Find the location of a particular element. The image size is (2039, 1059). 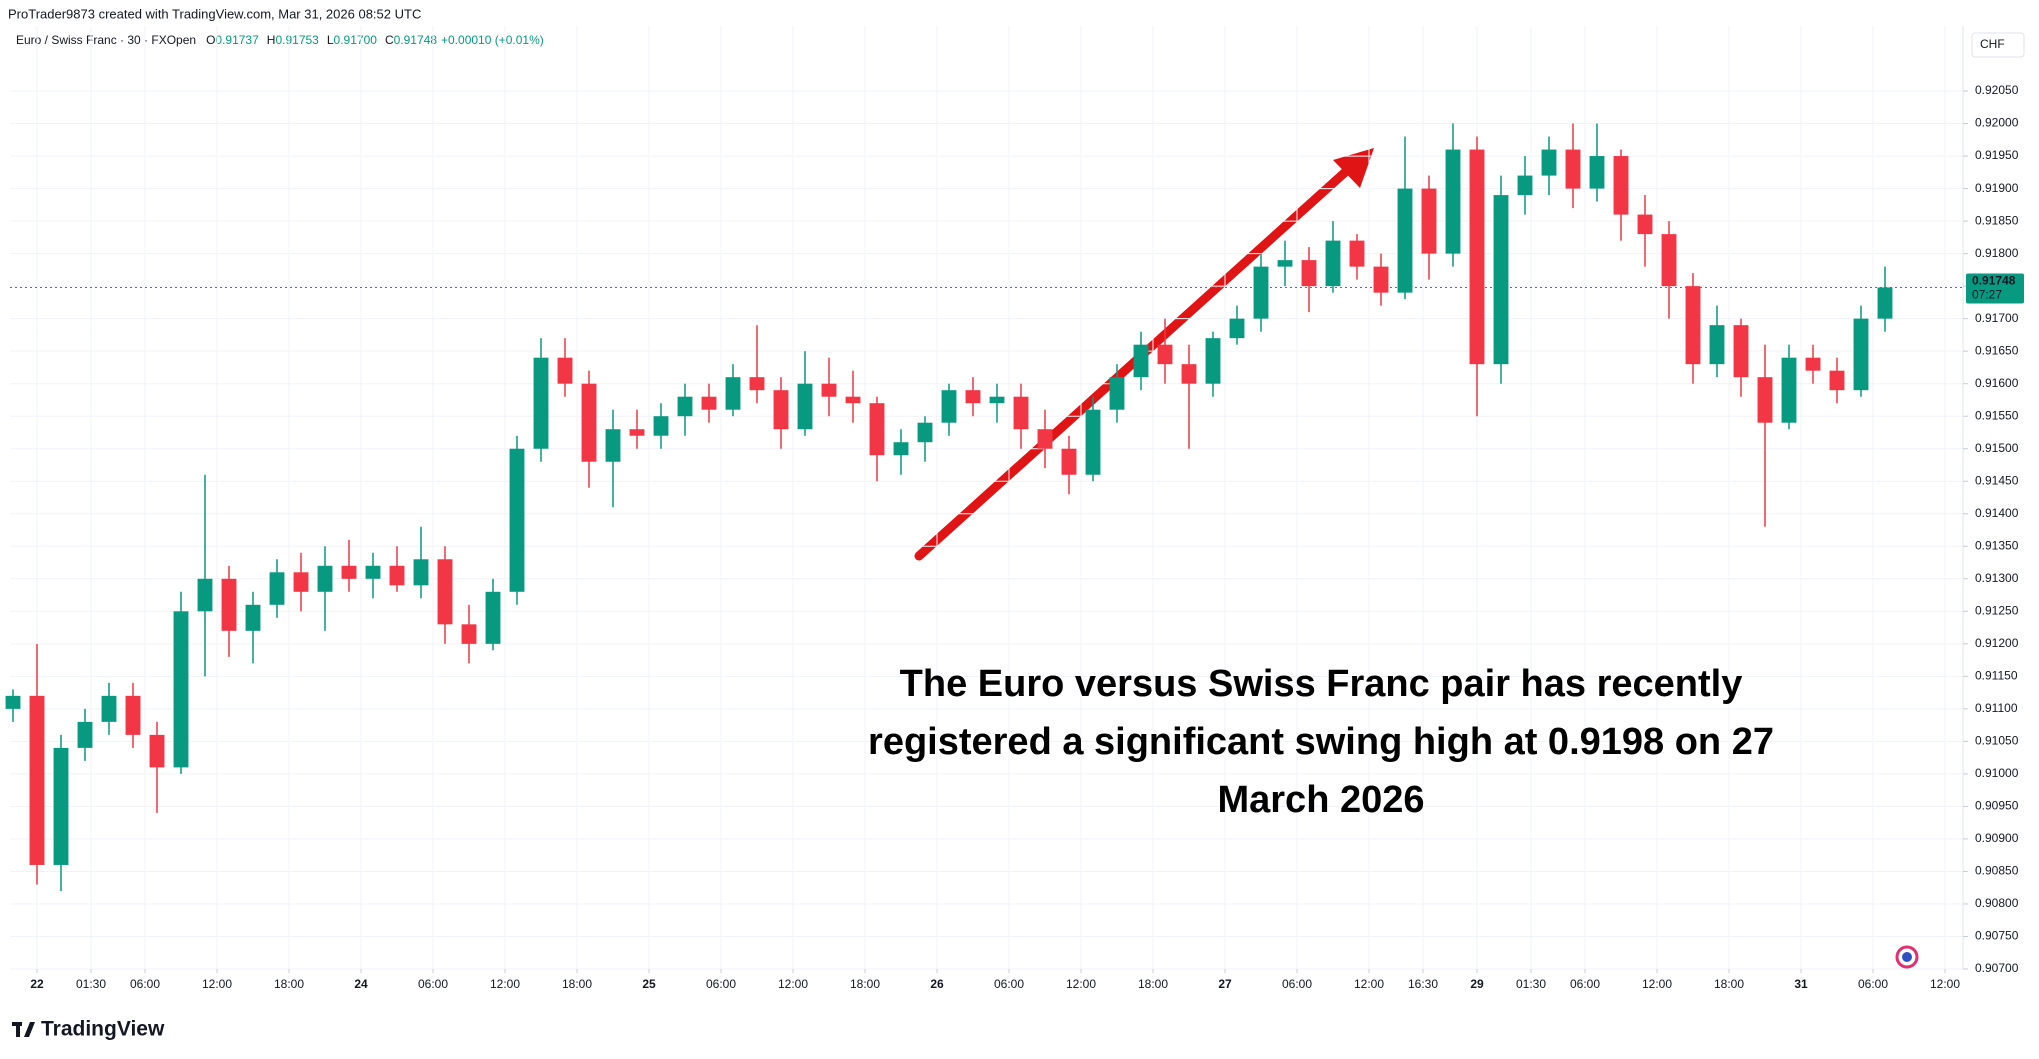

x-tick-label: 22 is located at coordinates (37, 984).